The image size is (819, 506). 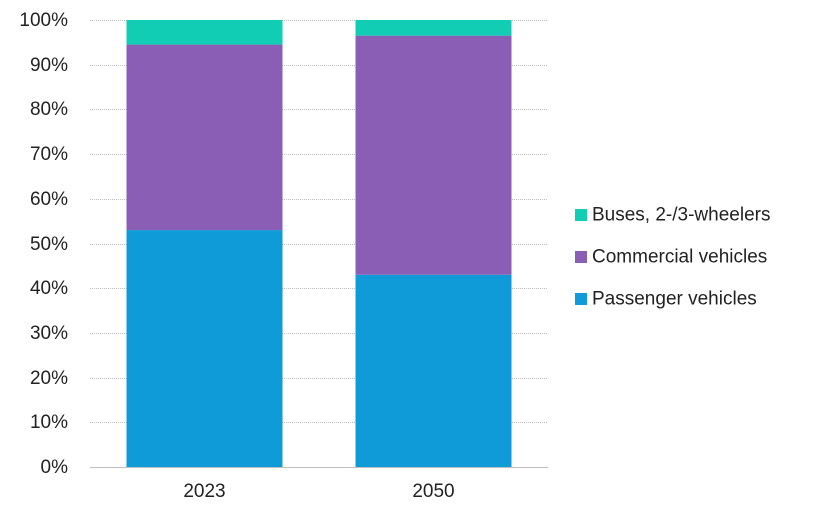 What do you see at coordinates (679, 257) in the screenshot?
I see `legend-label: Commercial vehicles` at bounding box center [679, 257].